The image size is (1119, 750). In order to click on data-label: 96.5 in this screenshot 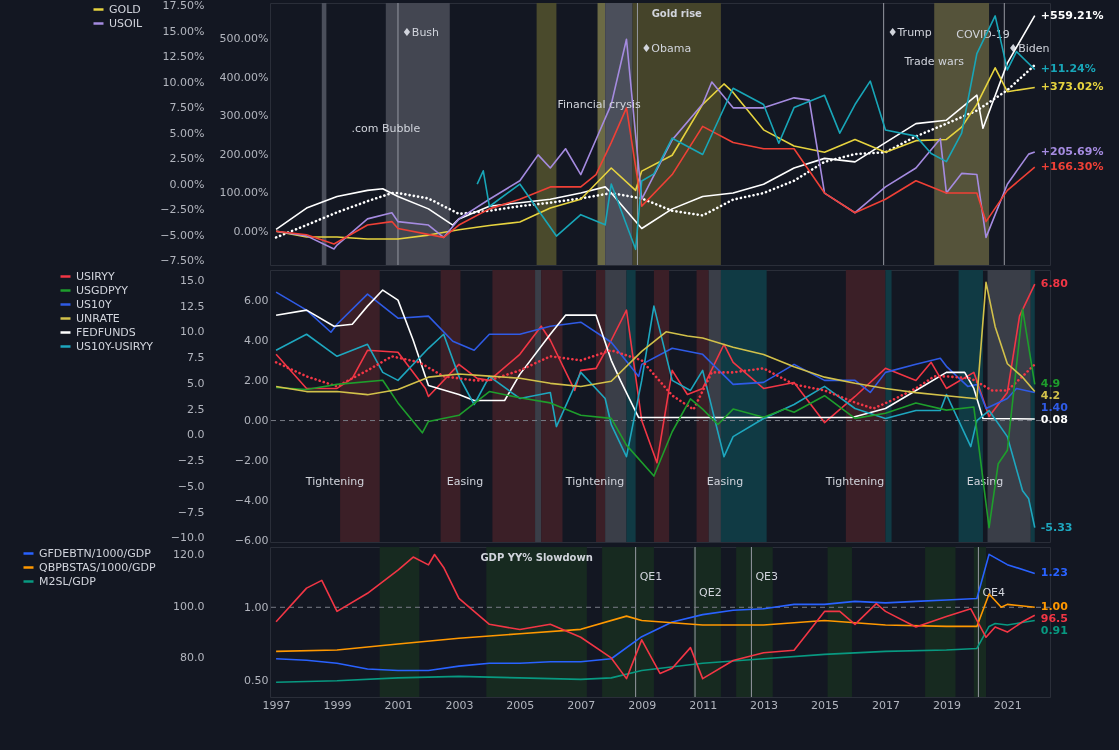, I will do `click(1054, 619)`.